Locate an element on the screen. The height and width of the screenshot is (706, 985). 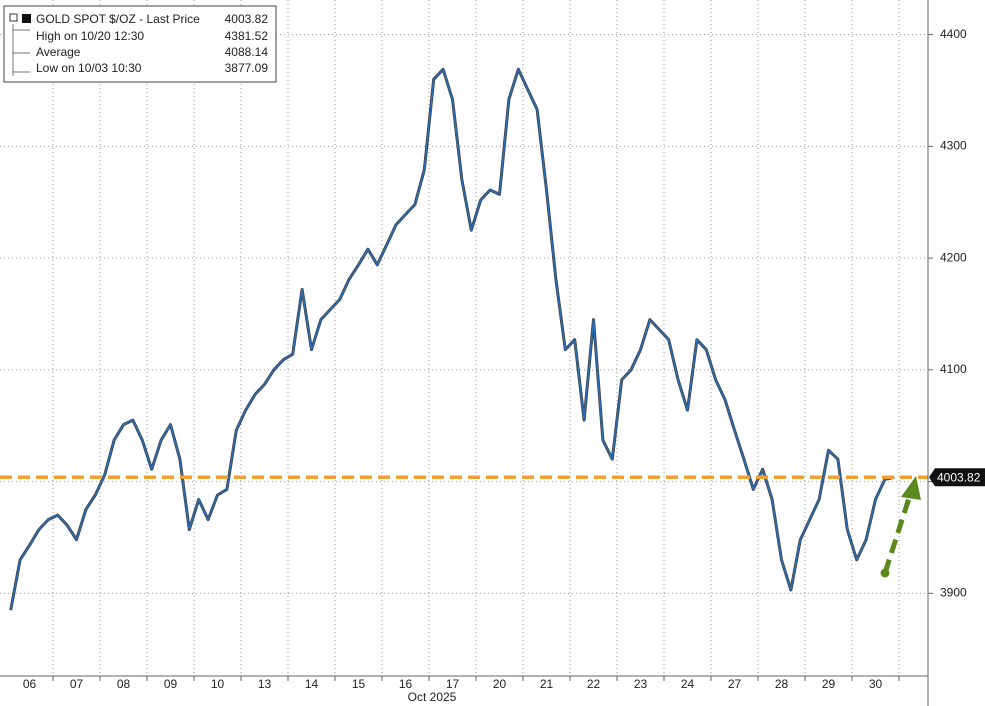
x-tick-label: 10 is located at coordinates (218, 684).